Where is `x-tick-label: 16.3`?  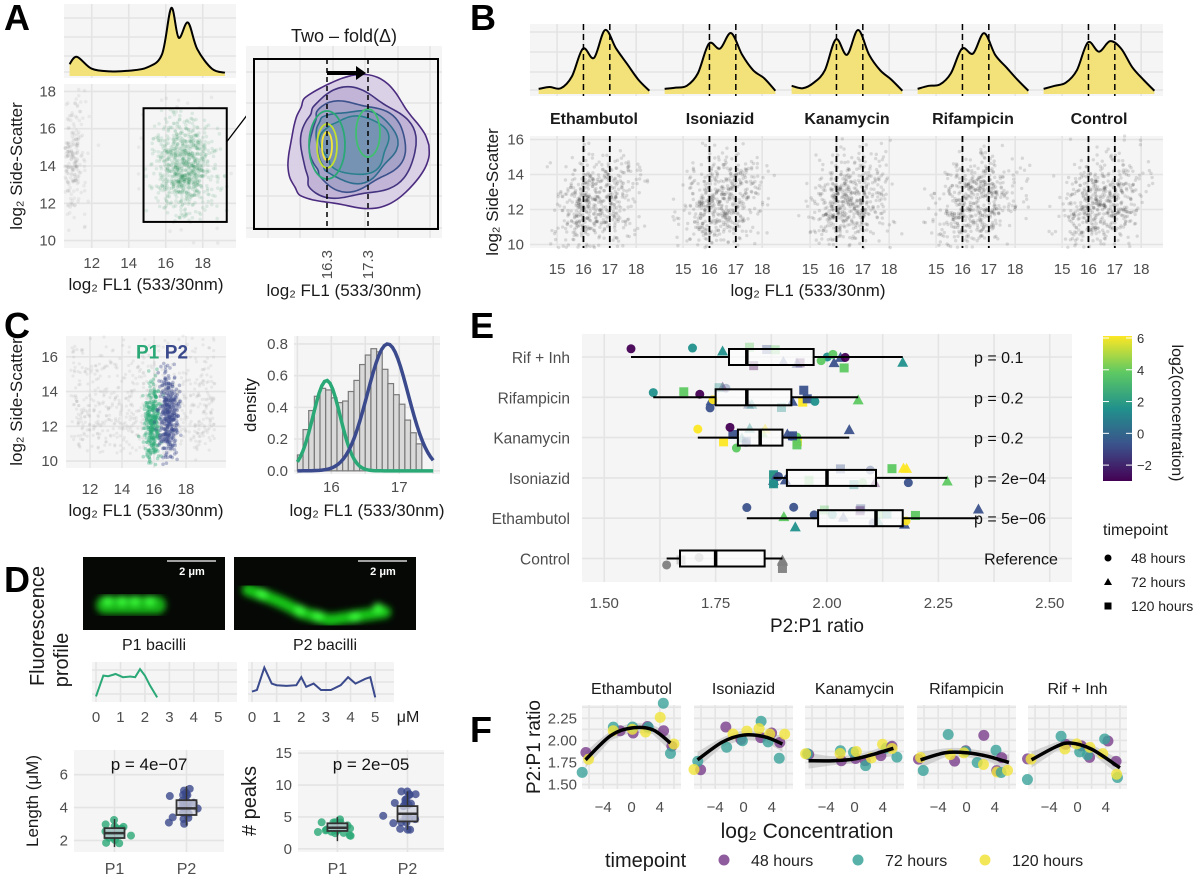 x-tick-label: 16.3 is located at coordinates (327, 264).